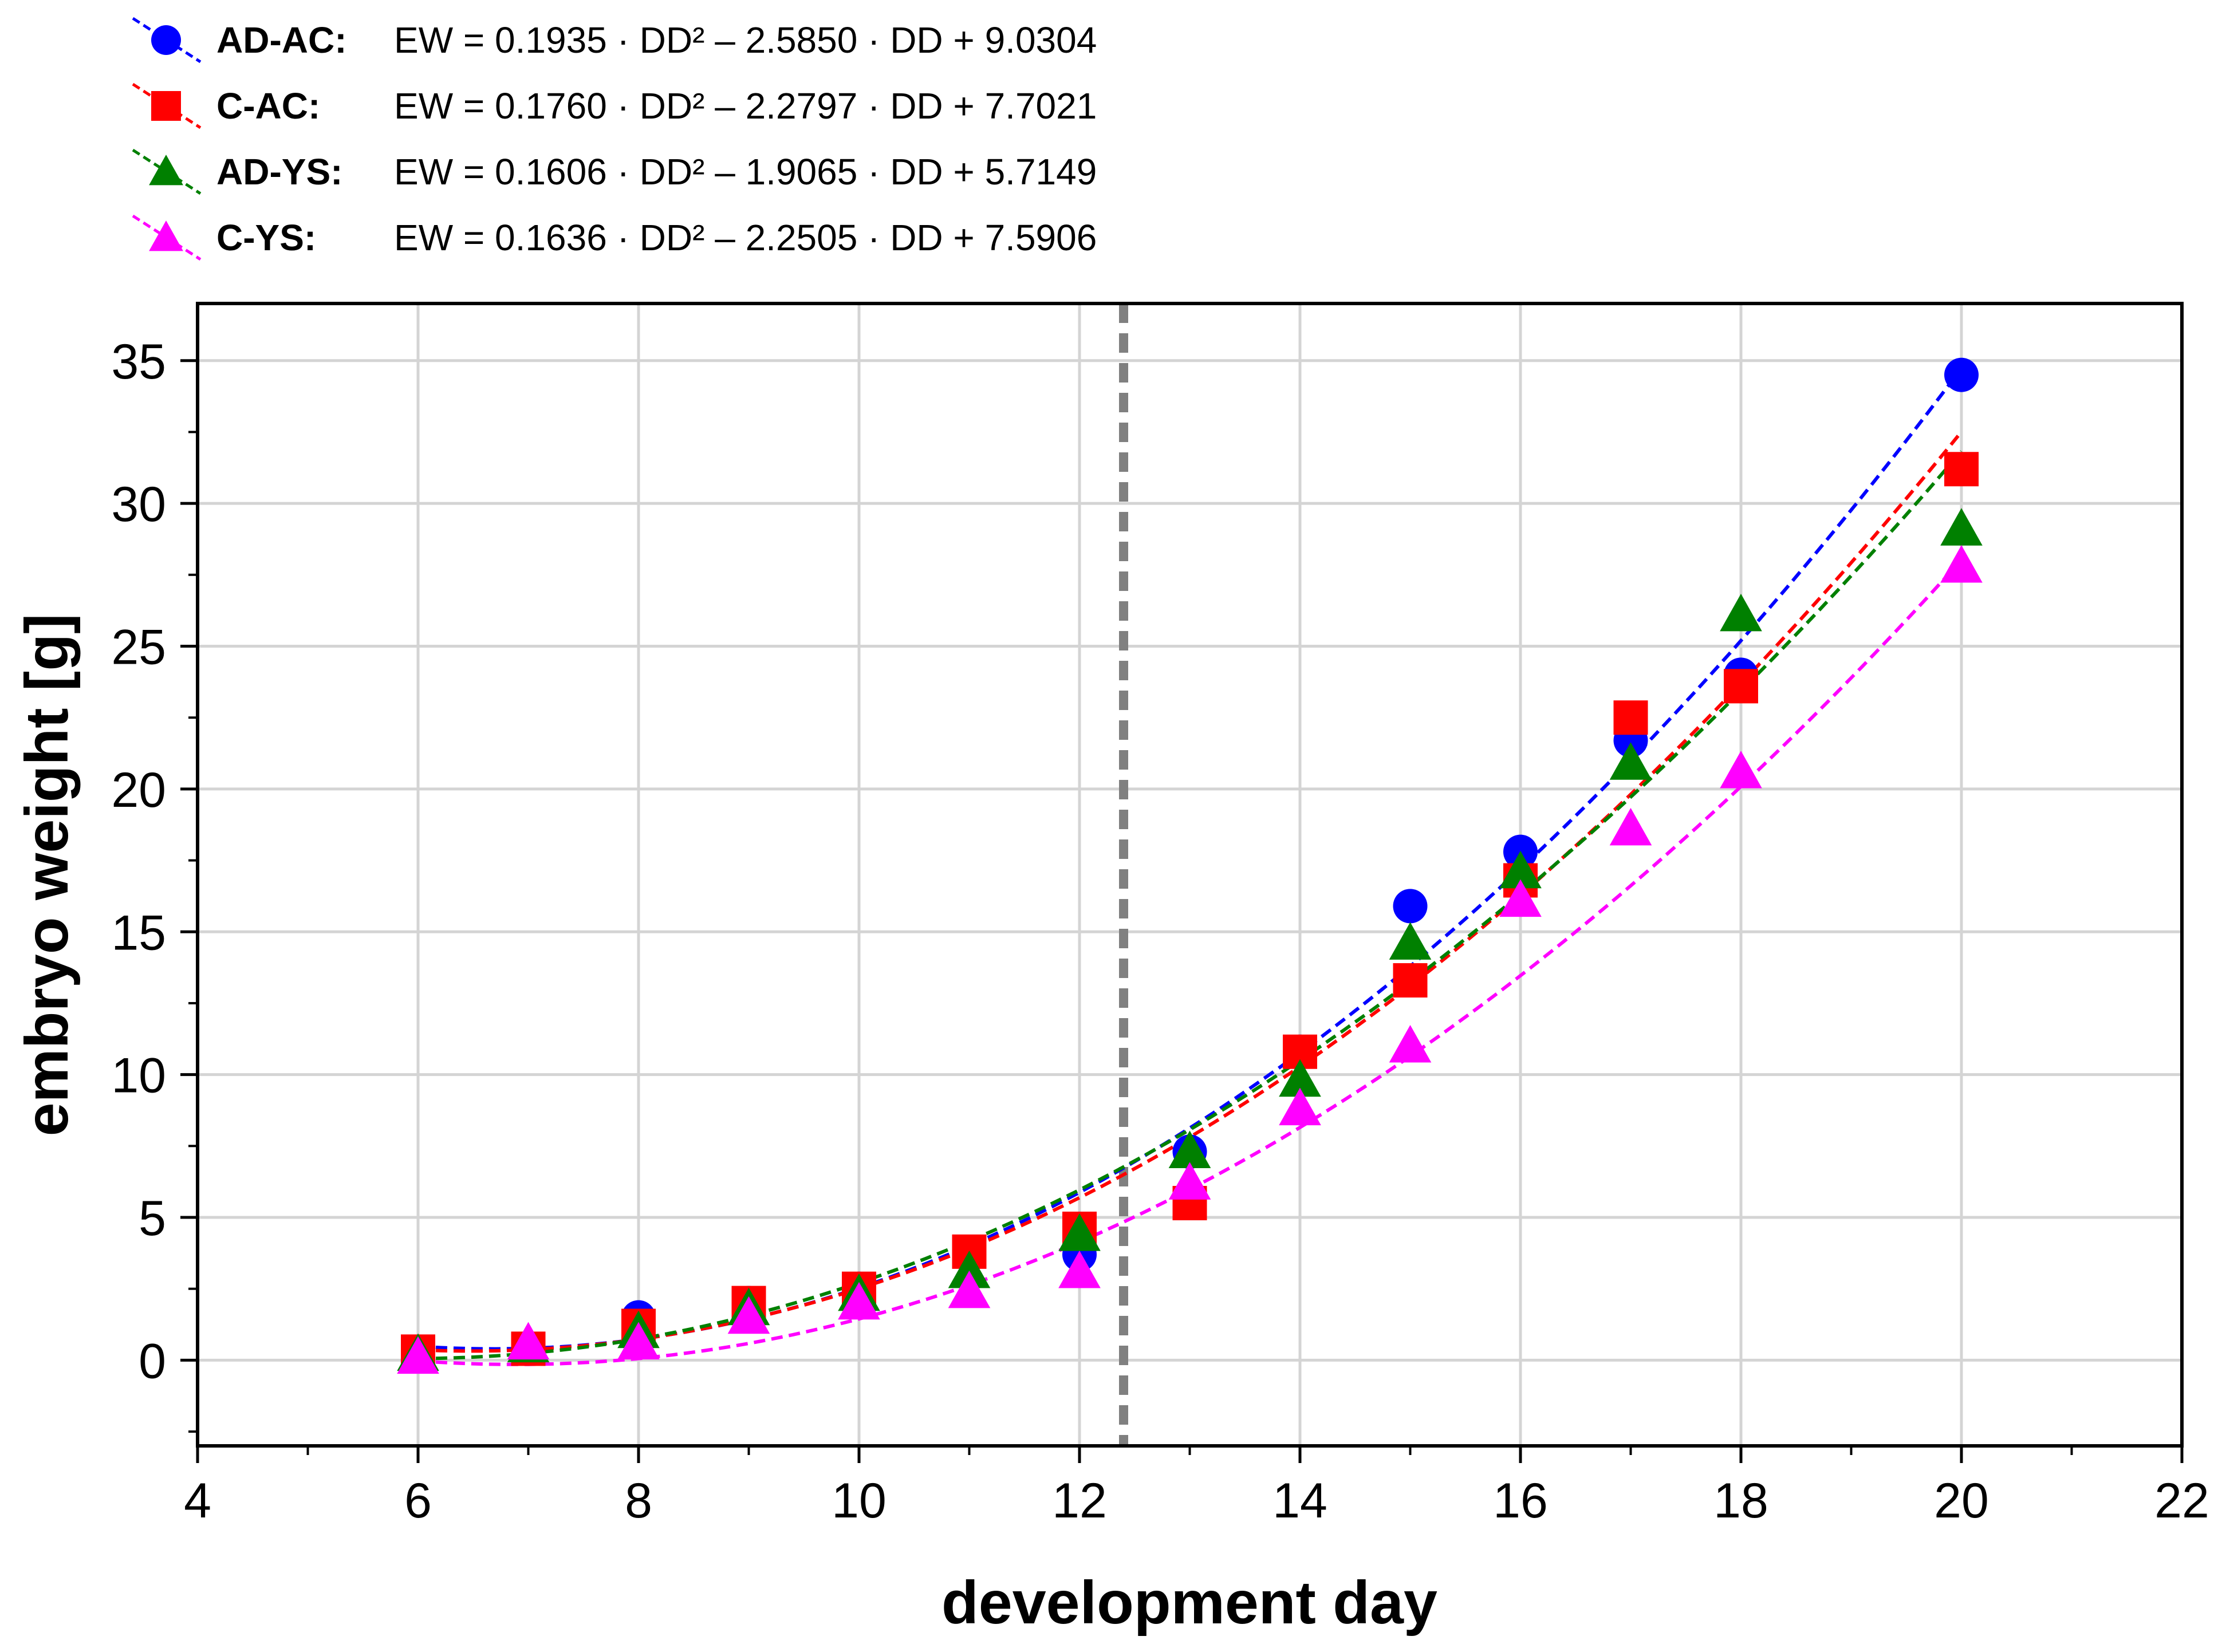 This screenshot has height=1652, width=2222. Describe the element at coordinates (152, 1219) in the screenshot. I see `y-tick-label: 5` at that location.